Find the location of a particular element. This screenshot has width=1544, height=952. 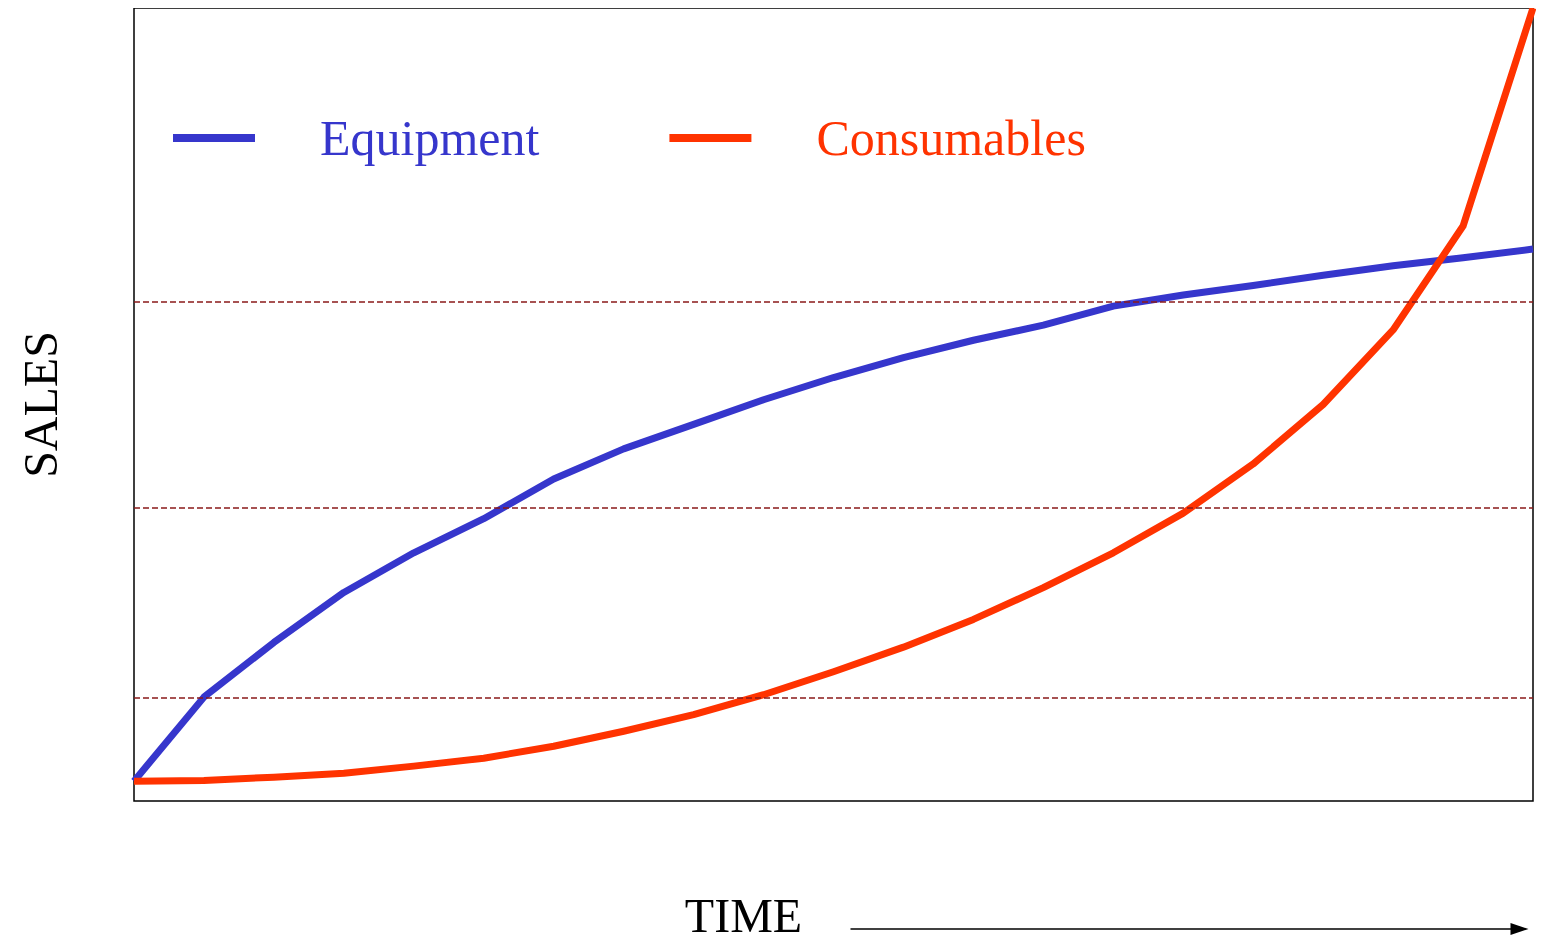

x-axis-title: TIME is located at coordinates (743, 915).